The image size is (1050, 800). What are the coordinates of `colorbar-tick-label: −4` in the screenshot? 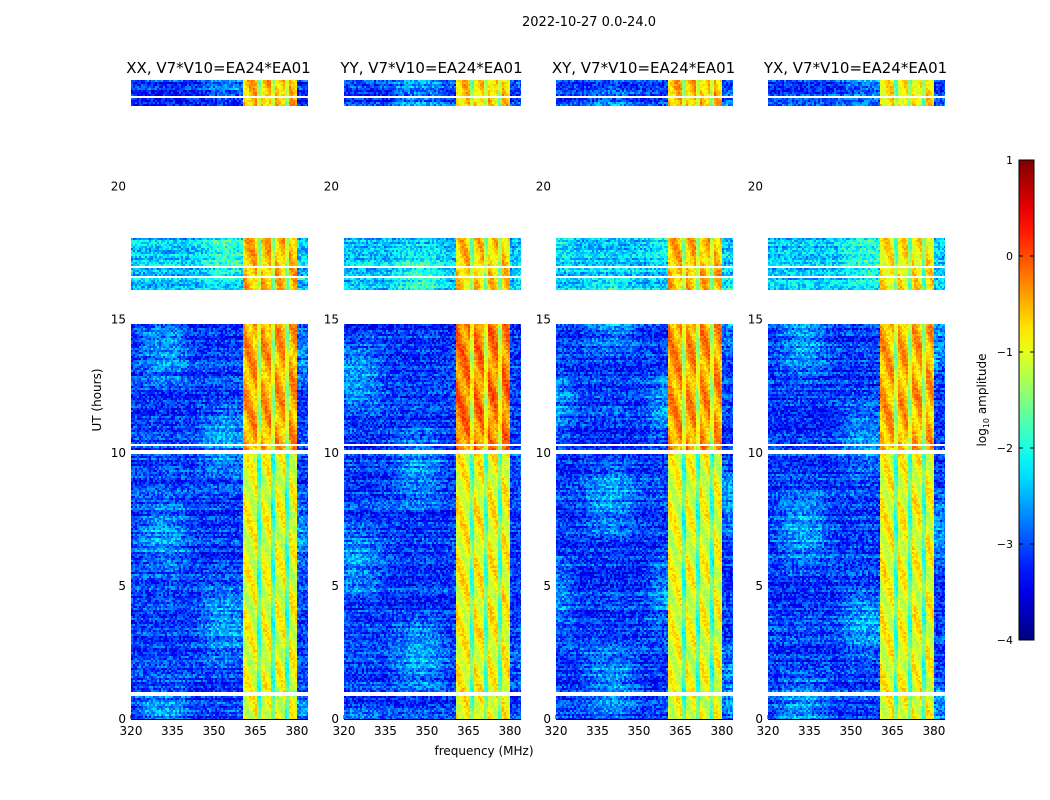 It's located at (1005, 640).